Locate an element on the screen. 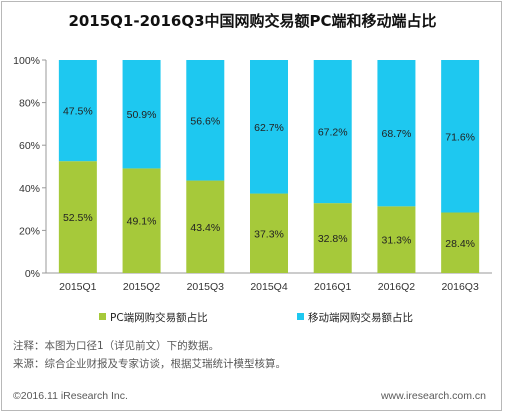 The width and height of the screenshot is (505, 414). data-label-pc: 43.4% is located at coordinates (205, 228).